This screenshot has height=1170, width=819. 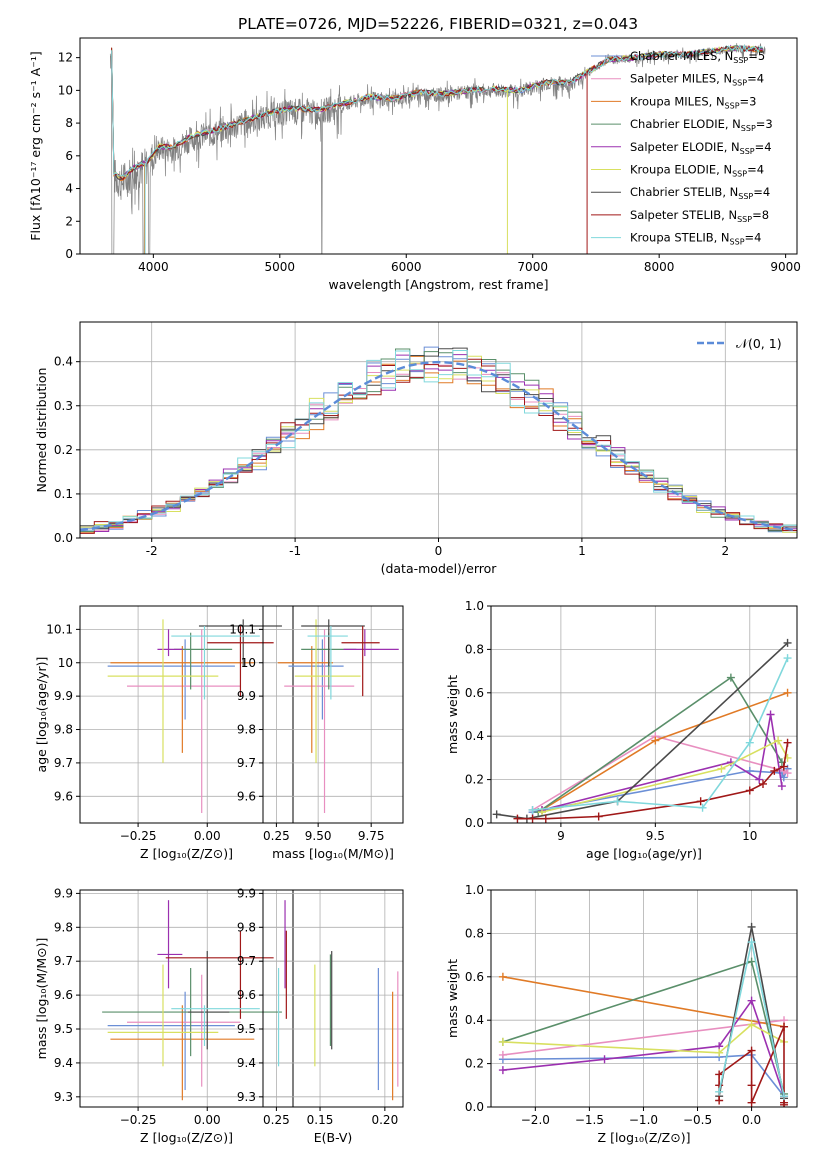 I want to click on x-axis-label: (data-model)/error, so click(x=439, y=568).